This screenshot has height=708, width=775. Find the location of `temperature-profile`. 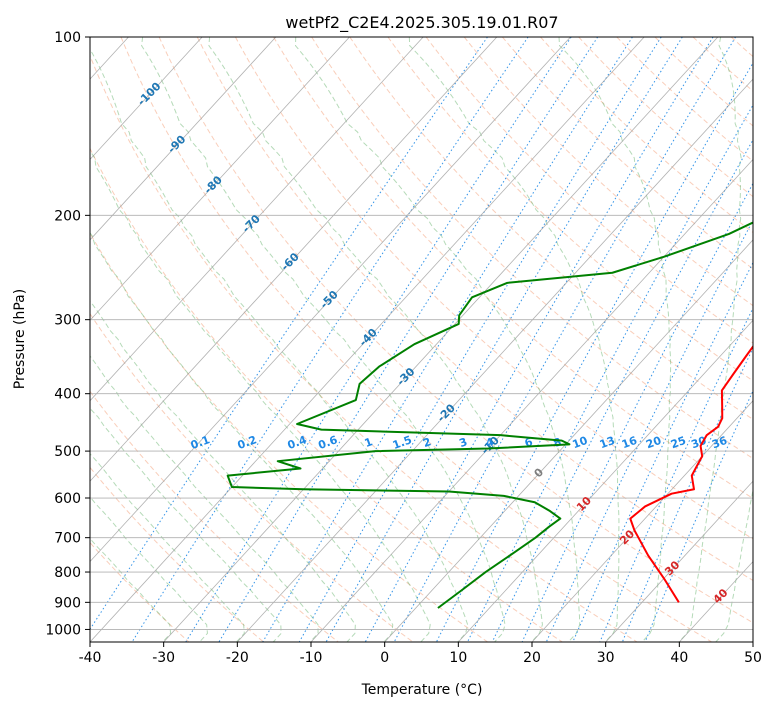

temperature-profile is located at coordinates (691, 473).